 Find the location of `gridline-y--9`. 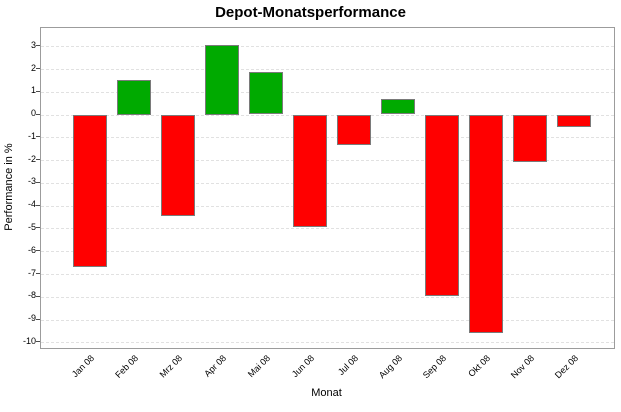

gridline-y--9 is located at coordinates (327, 320).